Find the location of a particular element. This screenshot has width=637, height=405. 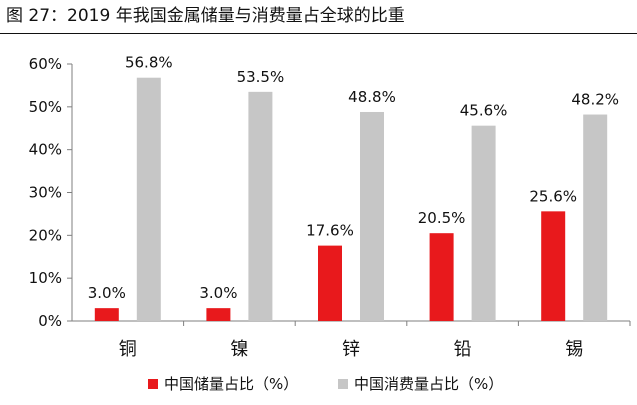

y-tick-label: 0% is located at coordinates (50, 321).